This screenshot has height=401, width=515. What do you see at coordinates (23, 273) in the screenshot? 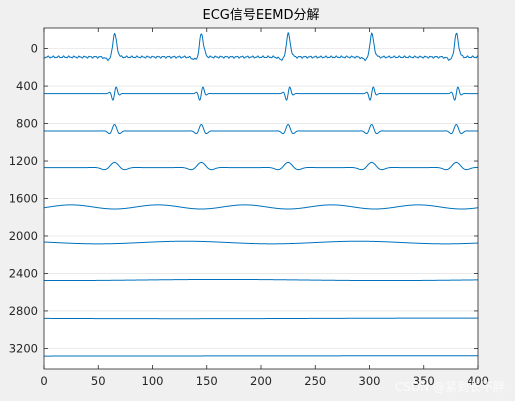
I see `y-tick-label: 2400` at bounding box center [23, 273].